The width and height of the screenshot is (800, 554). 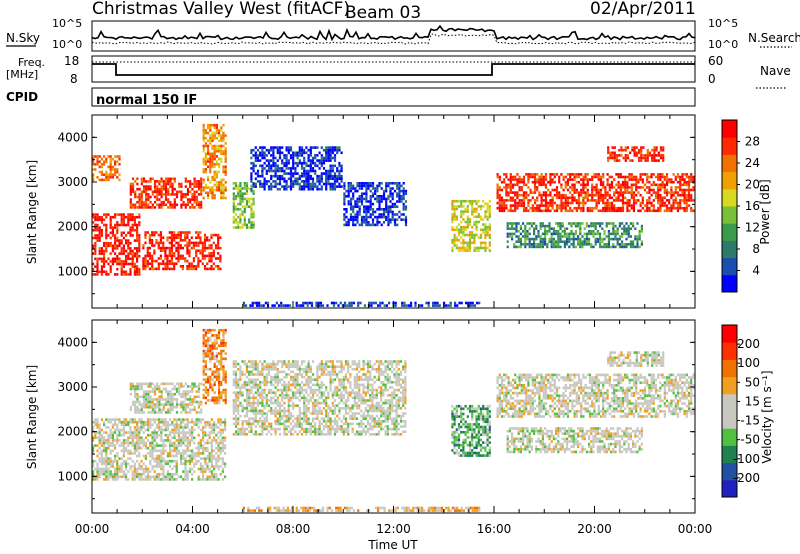 I want to click on colorbar-tick-label: 20, so click(x=752, y=185).